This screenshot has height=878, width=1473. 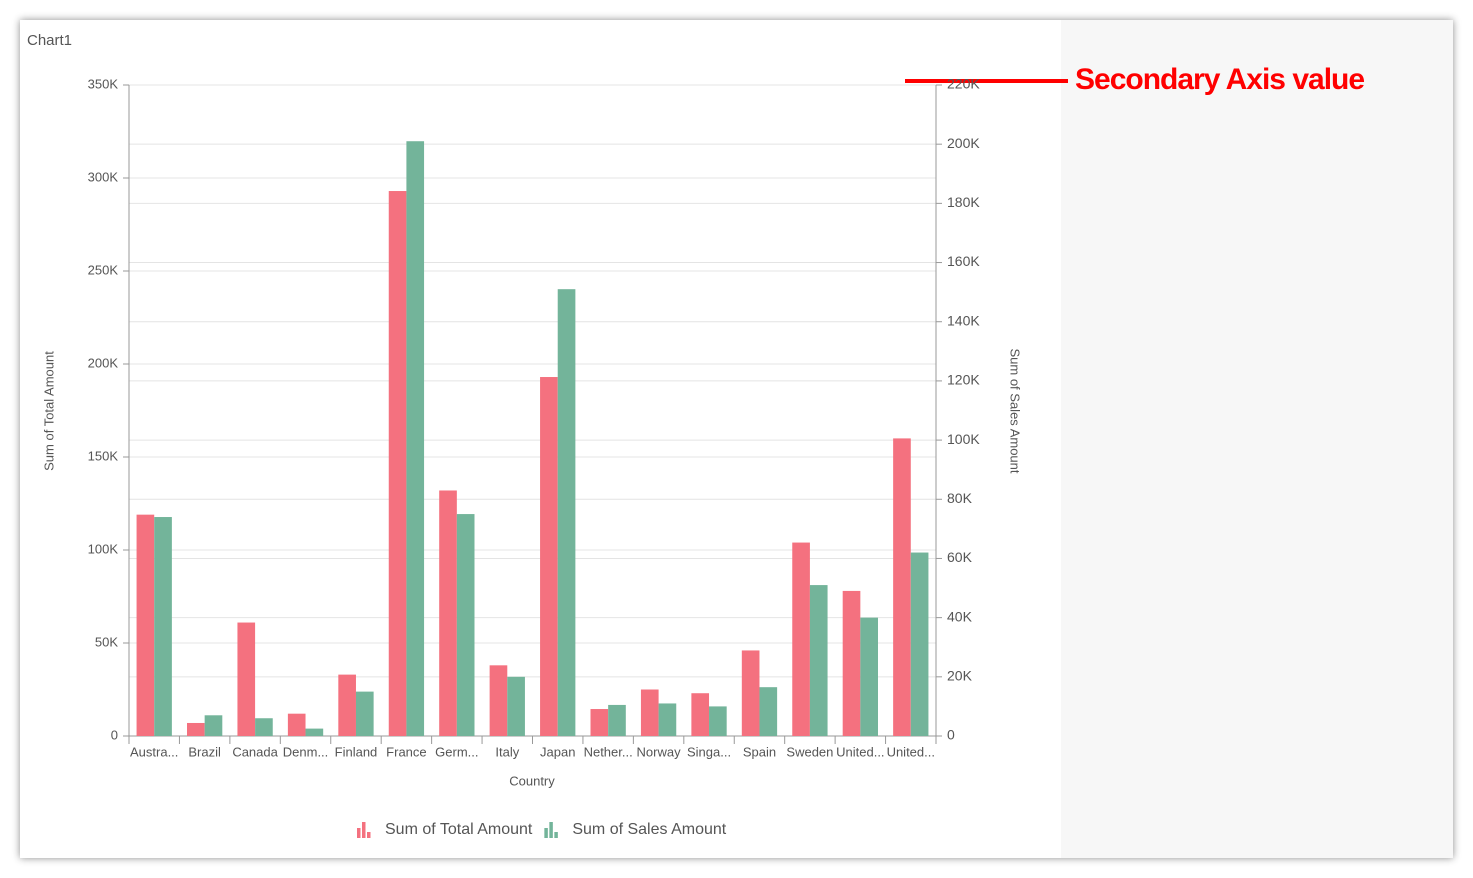 What do you see at coordinates (951, 735) in the screenshot?
I see `y2-tick-label: 0` at bounding box center [951, 735].